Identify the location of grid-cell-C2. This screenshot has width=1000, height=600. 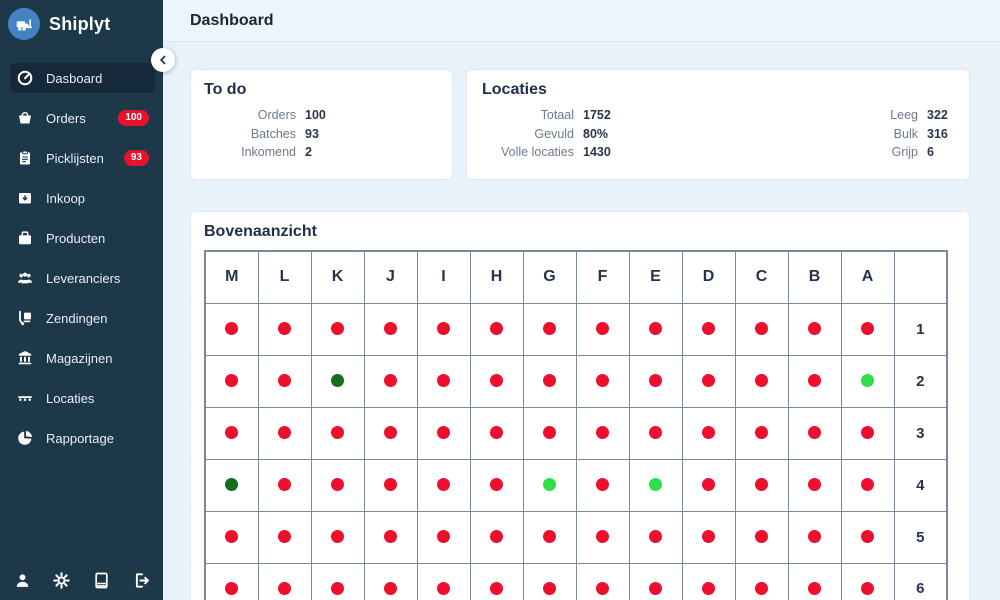
(761, 381).